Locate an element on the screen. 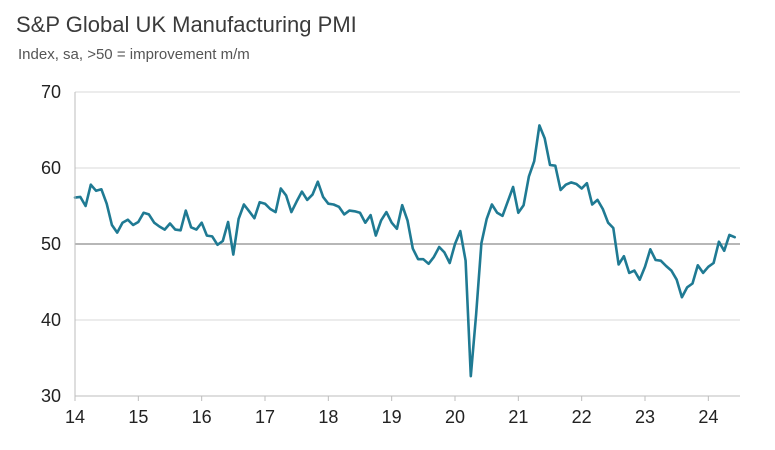  x-tick-label: 21 is located at coordinates (518, 417).